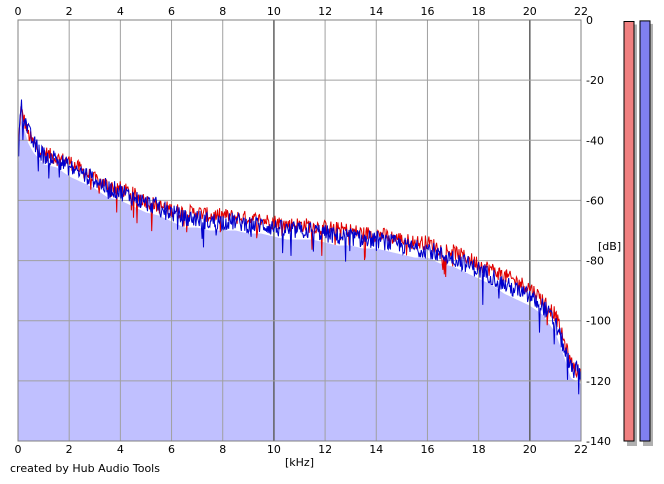 The height and width of the screenshot is (484, 664). Describe the element at coordinates (530, 11) in the screenshot. I see `x-tick-label-top: 20` at that location.